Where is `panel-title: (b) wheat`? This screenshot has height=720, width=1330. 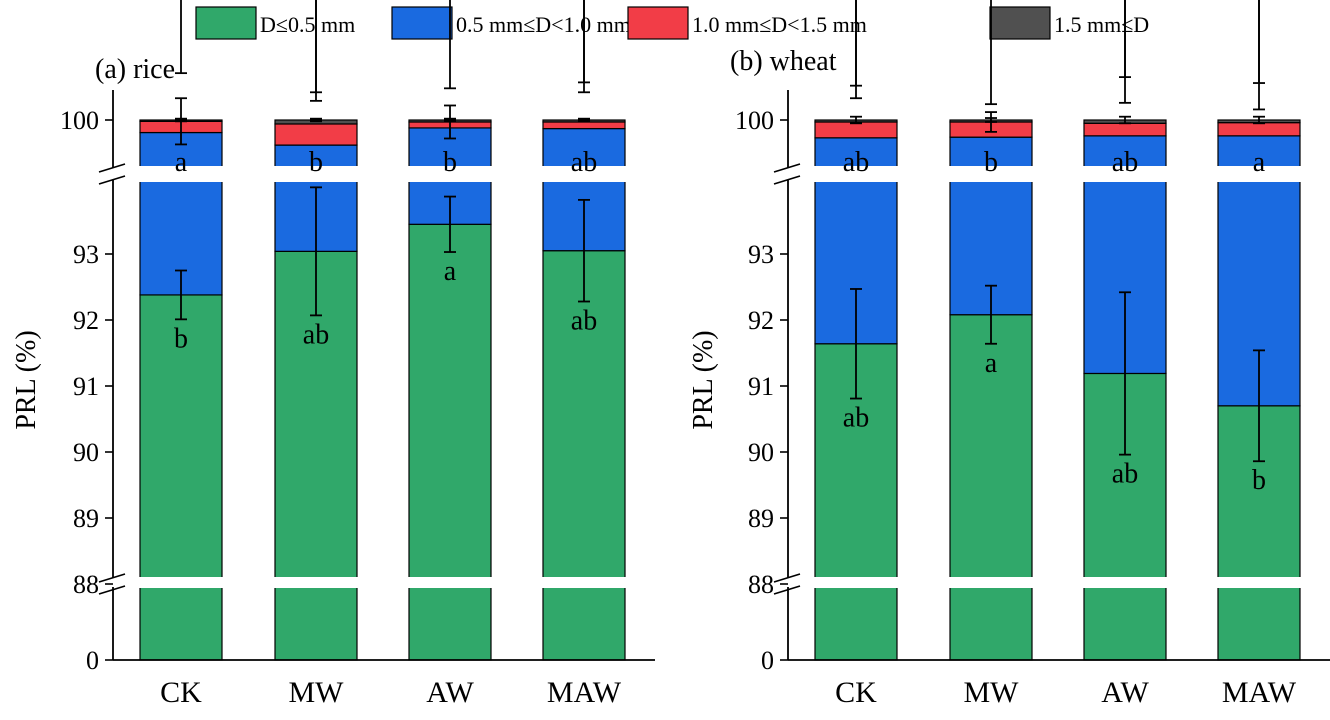 panel-title: (b) wheat is located at coordinates (783, 61).